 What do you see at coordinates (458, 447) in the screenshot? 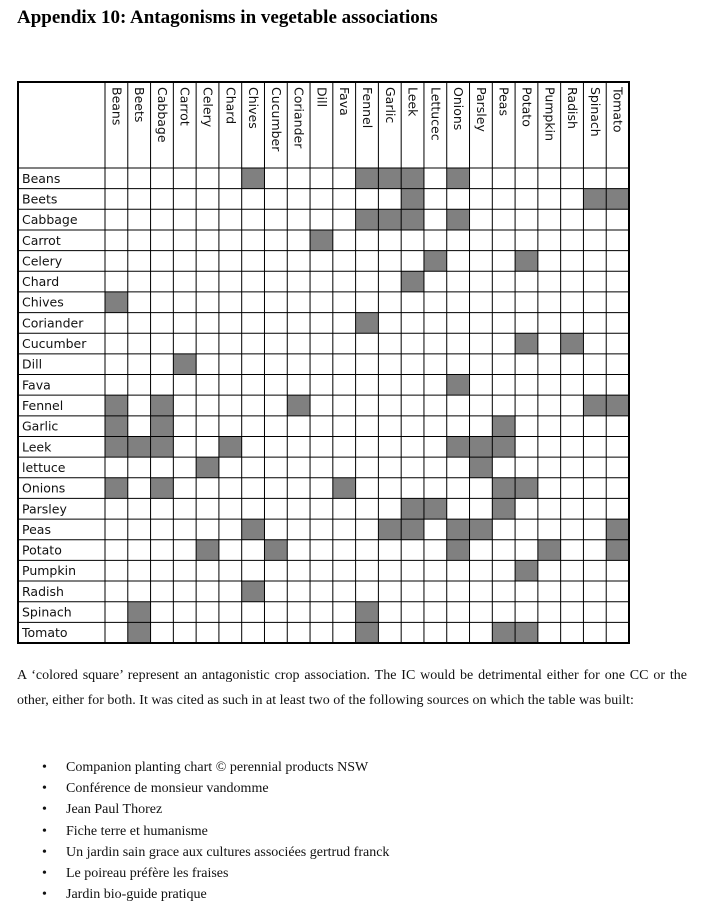
I see `antagonism-cell-leek-onions` at bounding box center [458, 447].